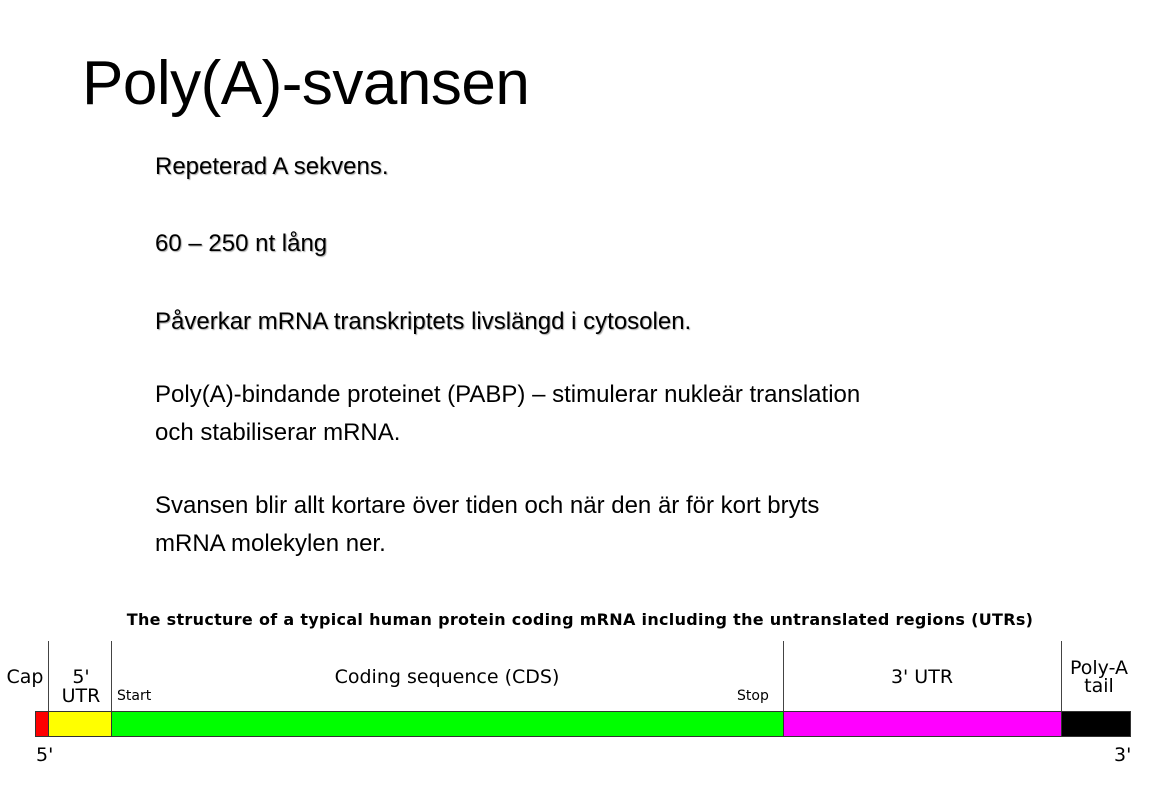  Describe the element at coordinates (42, 724) in the screenshot. I see `cap-segment` at that location.